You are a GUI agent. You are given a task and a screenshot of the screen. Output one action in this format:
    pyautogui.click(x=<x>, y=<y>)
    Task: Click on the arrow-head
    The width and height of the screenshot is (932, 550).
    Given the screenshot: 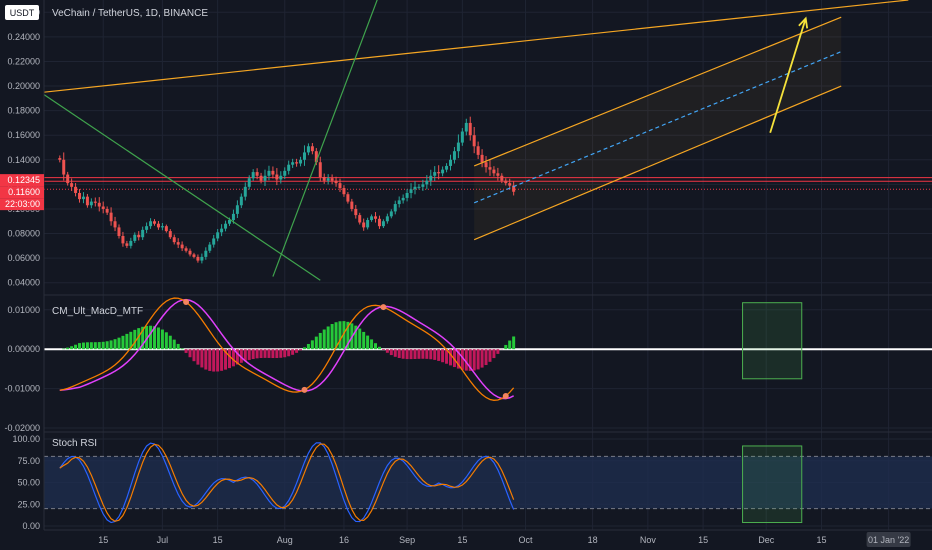 What is the action you would take?
    pyautogui.click(x=803, y=22)
    